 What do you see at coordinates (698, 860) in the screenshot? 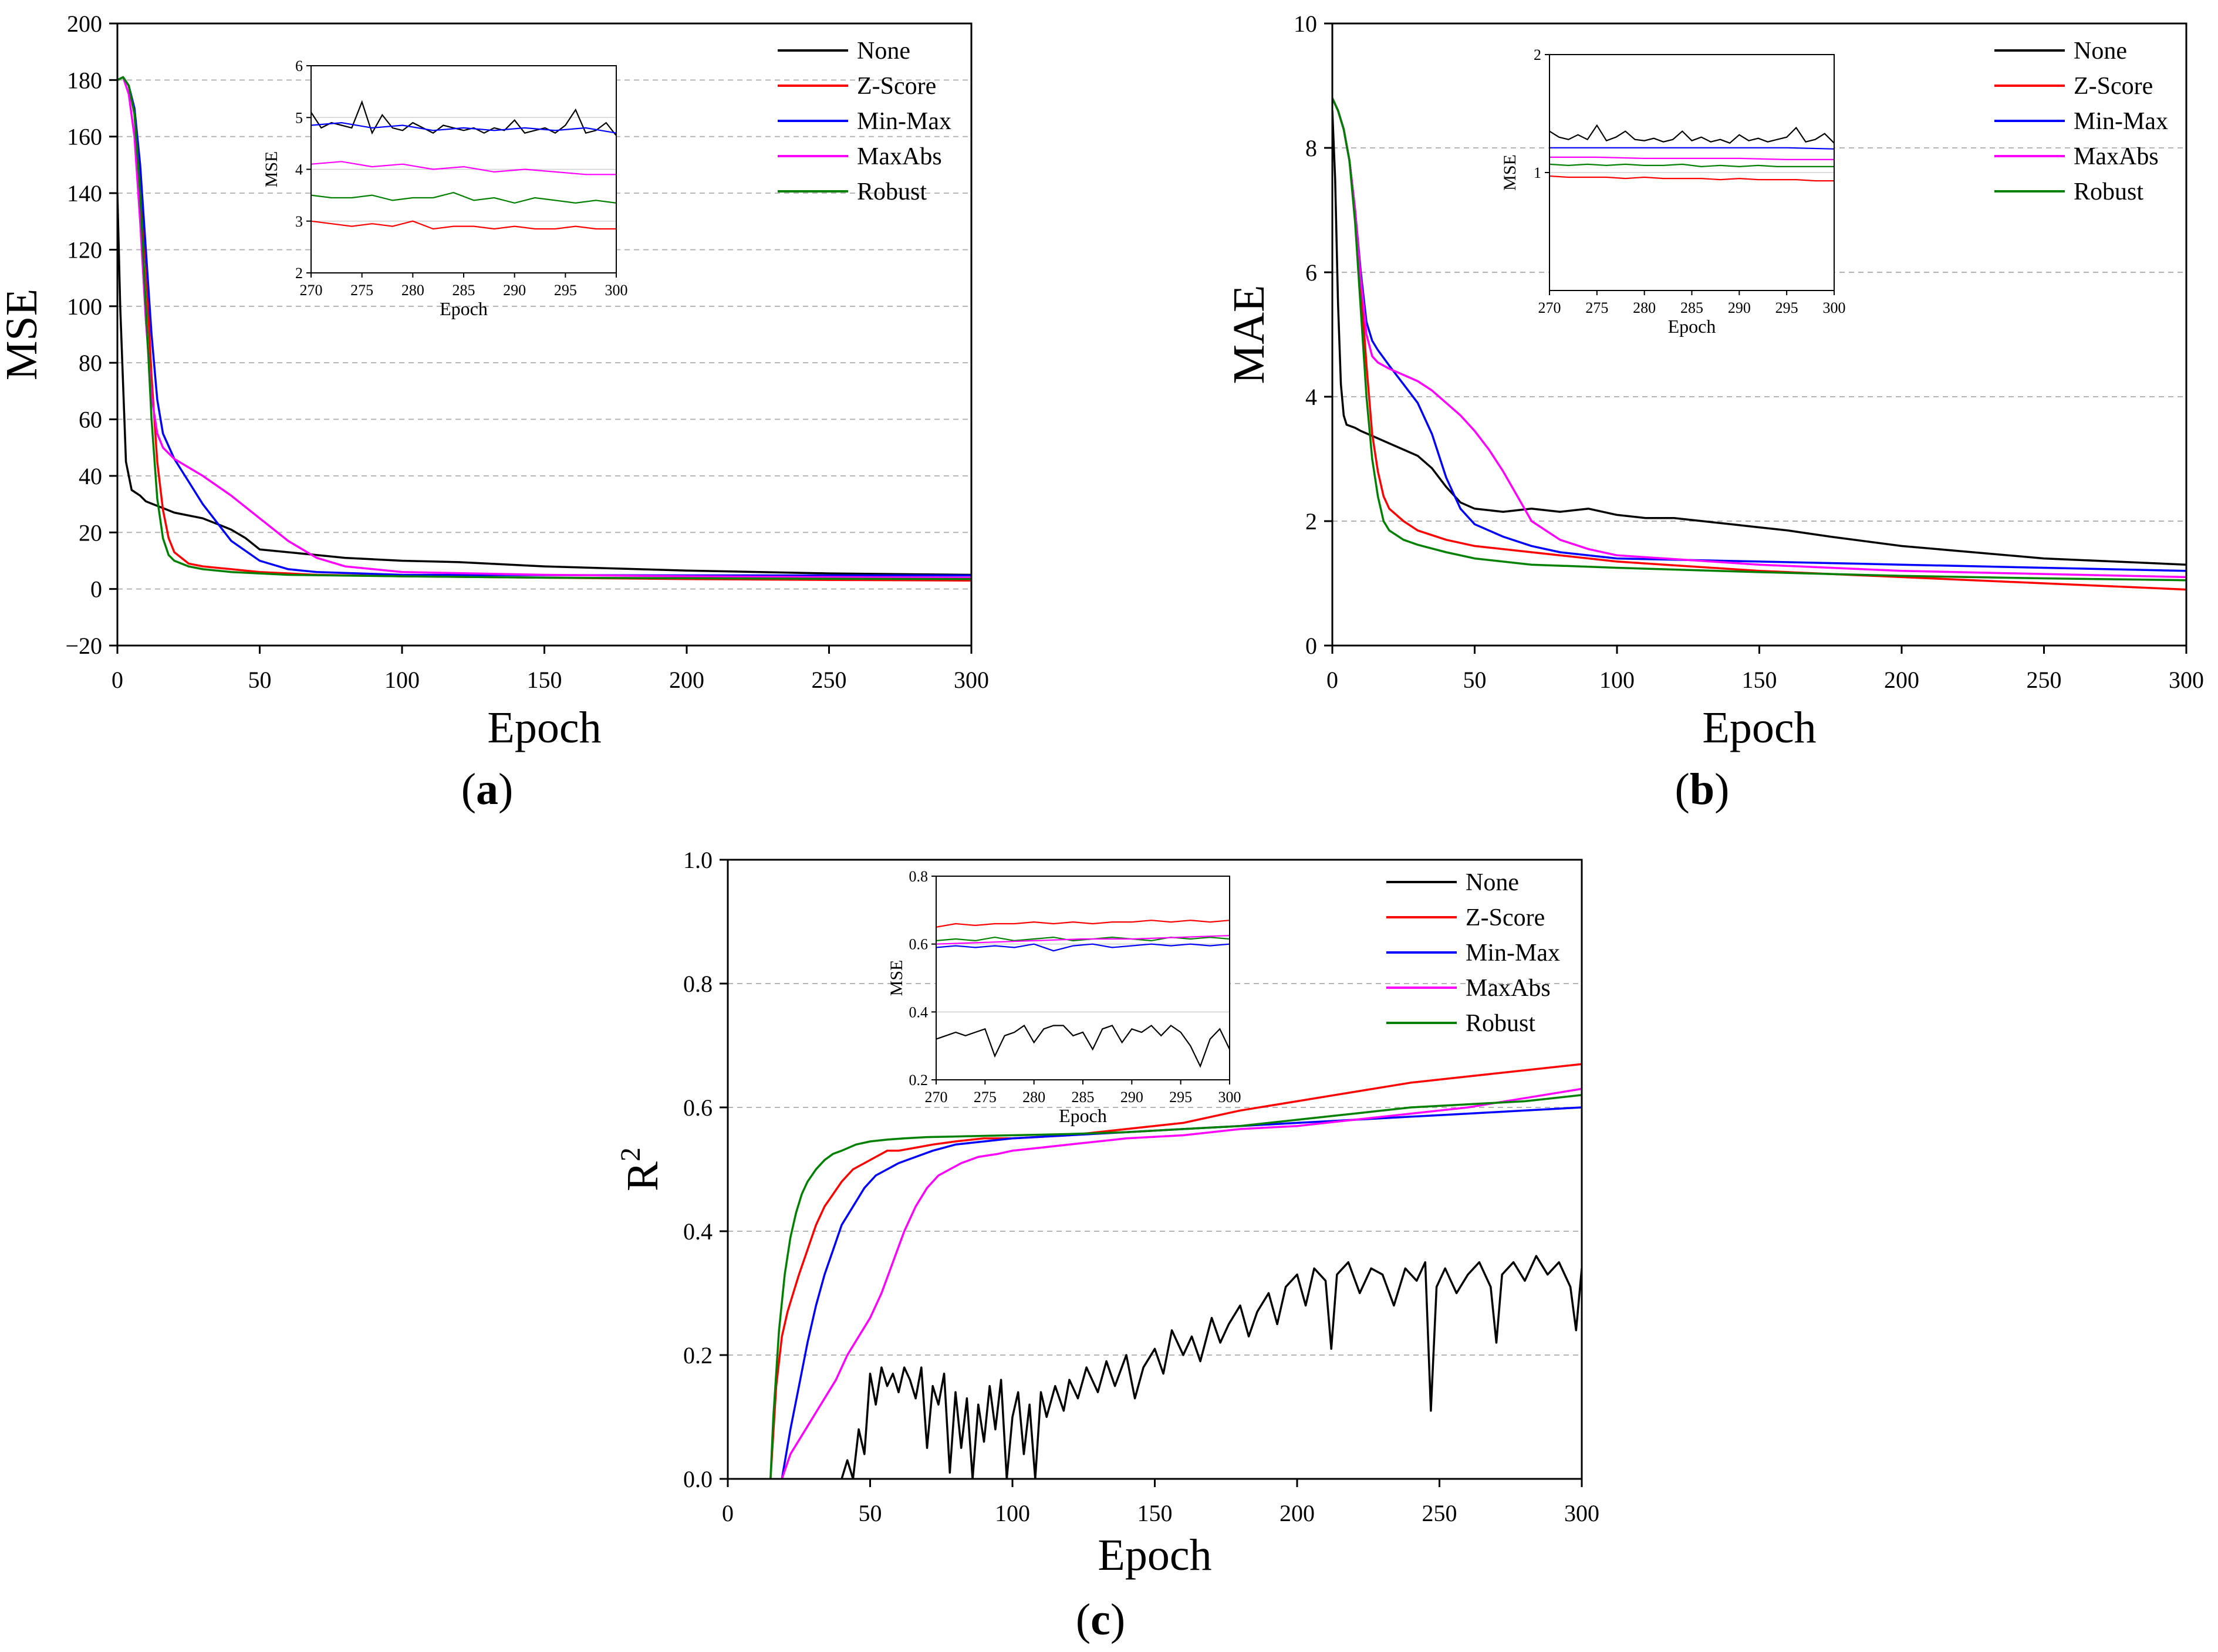
I see `y-tick-label: 1.0` at bounding box center [698, 860].